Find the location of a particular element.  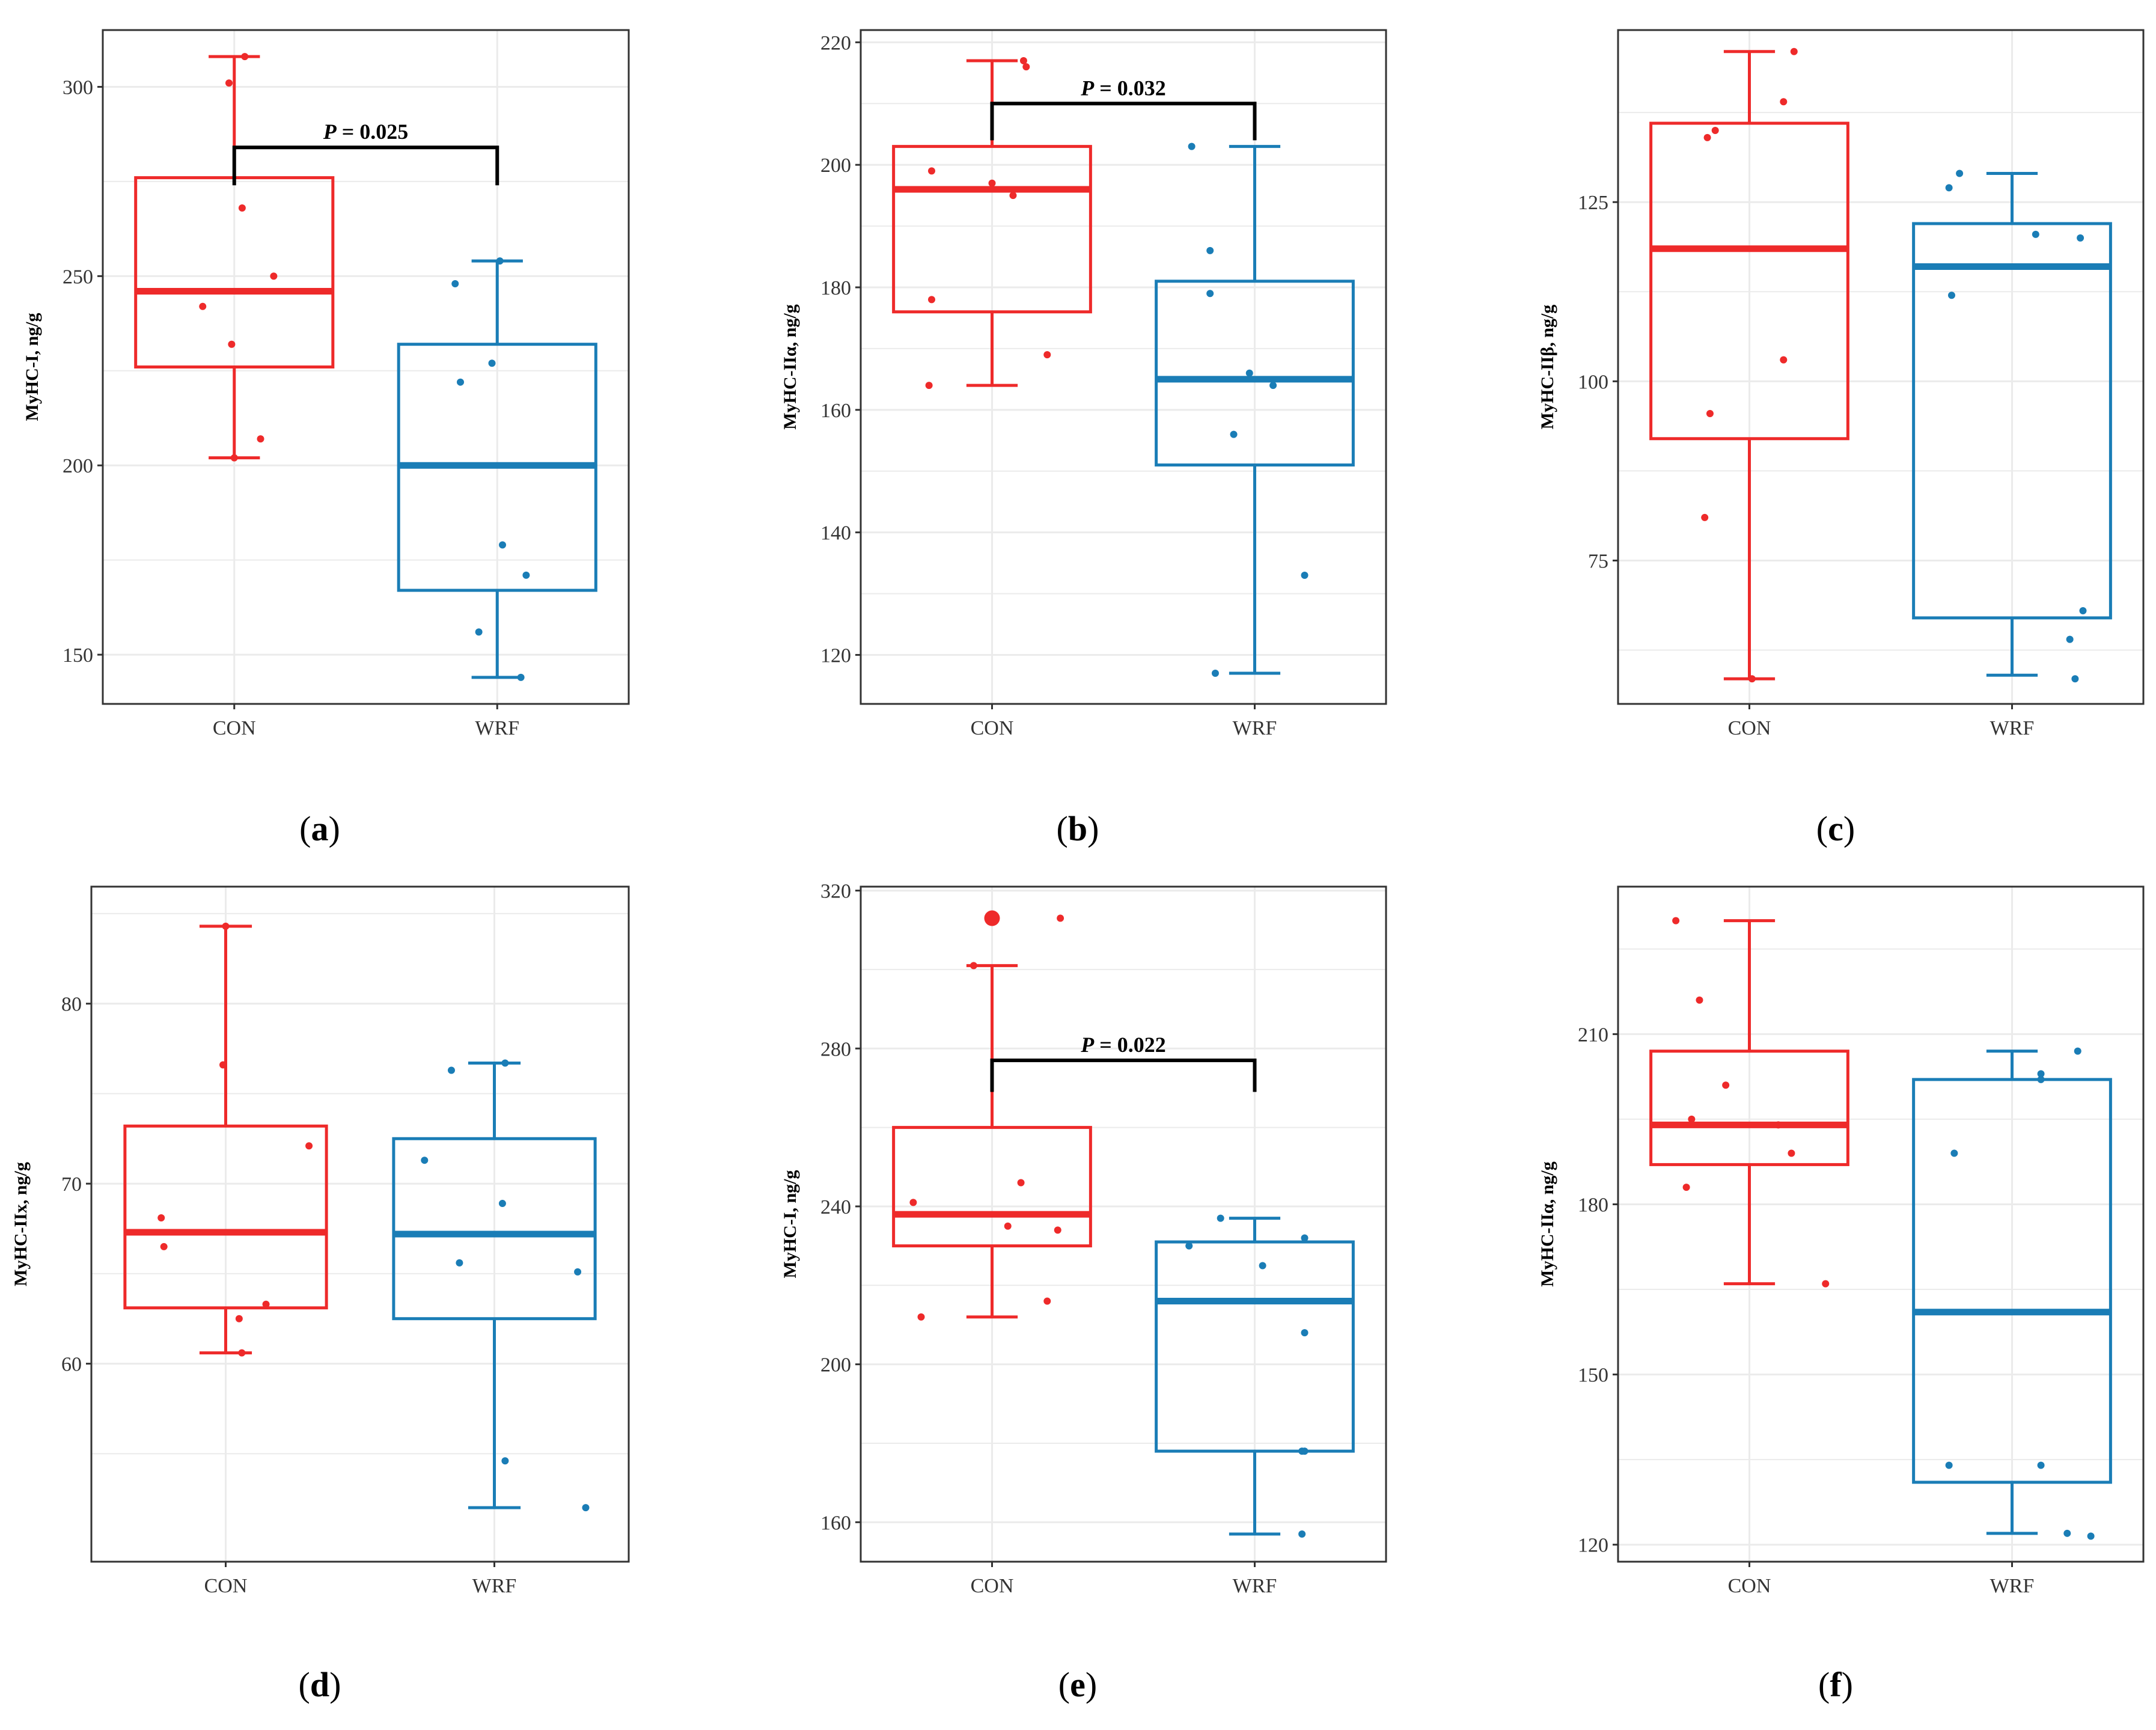

y-tick-label: 125 is located at coordinates (1593, 203).